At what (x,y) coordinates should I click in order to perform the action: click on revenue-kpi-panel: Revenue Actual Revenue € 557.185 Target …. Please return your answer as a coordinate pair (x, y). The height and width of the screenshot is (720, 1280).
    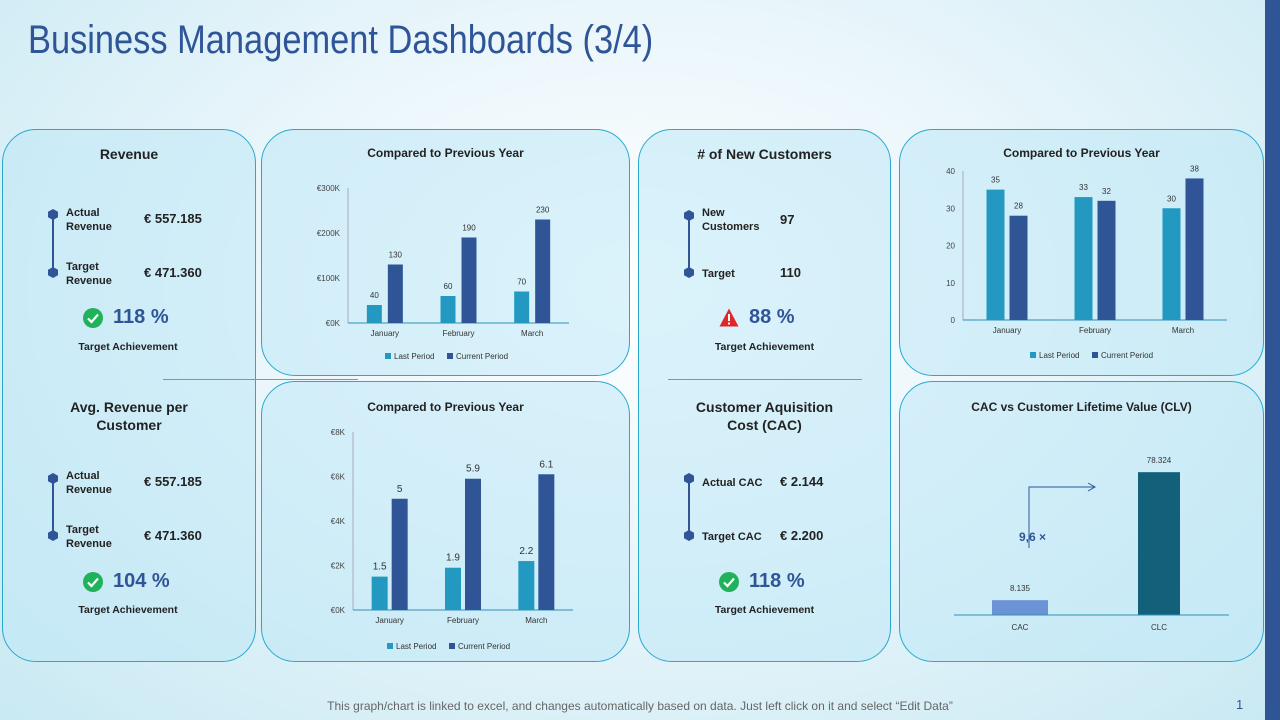
    Looking at the image, I should click on (129, 395).